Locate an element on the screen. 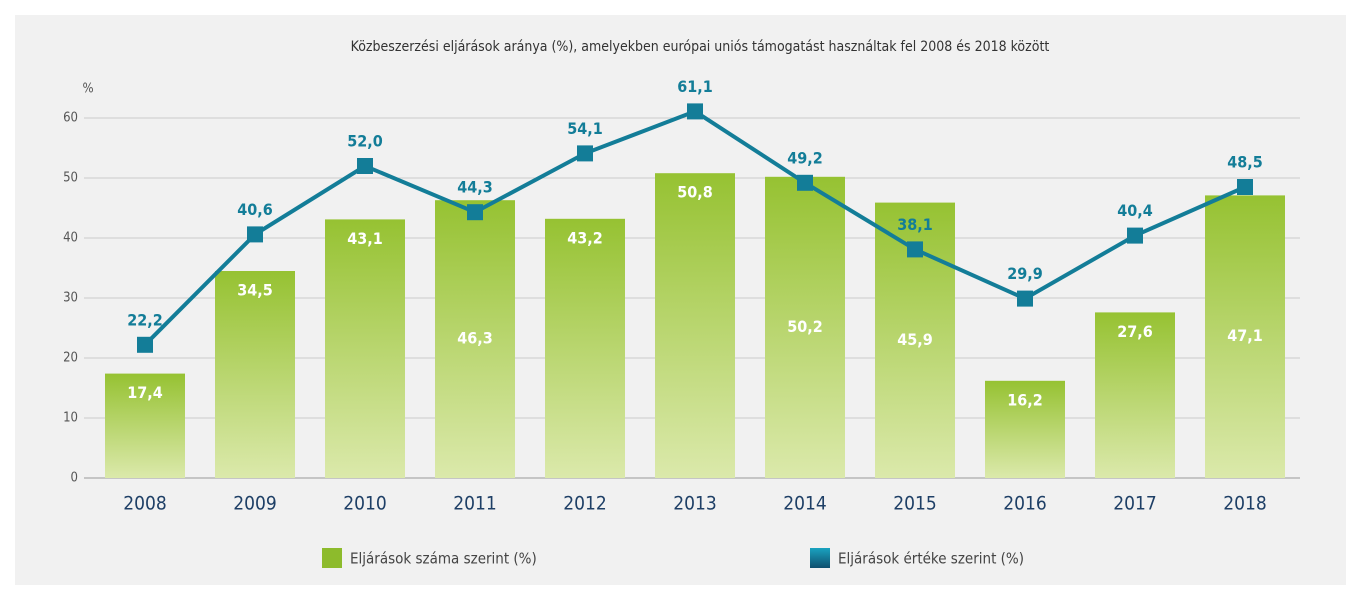 The width and height of the screenshot is (1361, 603). line-value-label: 29,9 is located at coordinates (1025, 273).